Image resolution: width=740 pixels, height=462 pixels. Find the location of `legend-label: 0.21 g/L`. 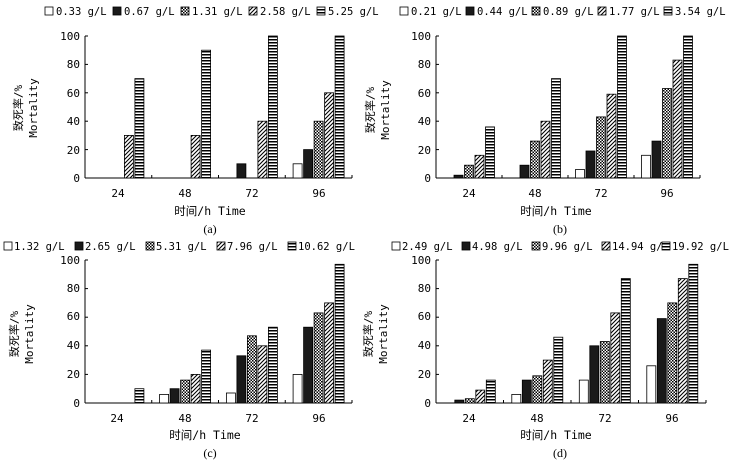

legend-label: 0.21 g/L is located at coordinates (436, 12).